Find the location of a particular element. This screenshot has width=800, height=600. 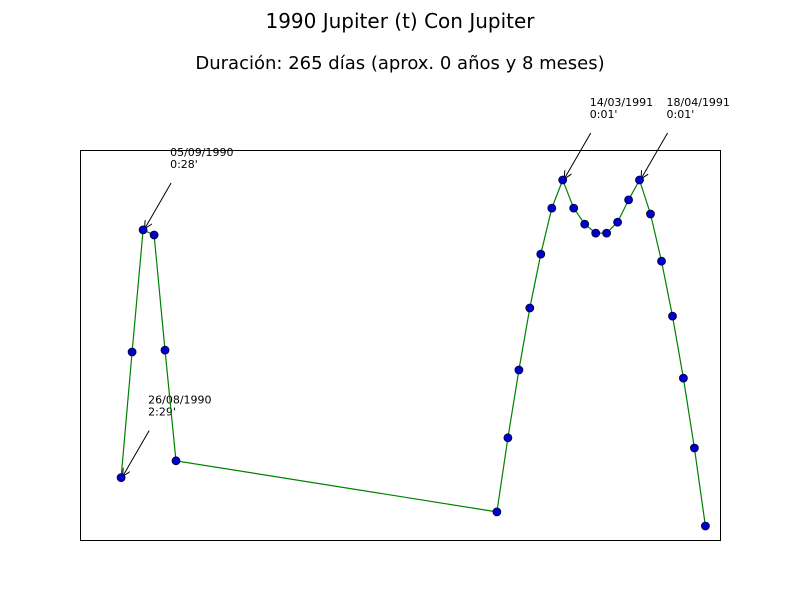

annotation-date: 05/09/1990 is located at coordinates (201, 152).